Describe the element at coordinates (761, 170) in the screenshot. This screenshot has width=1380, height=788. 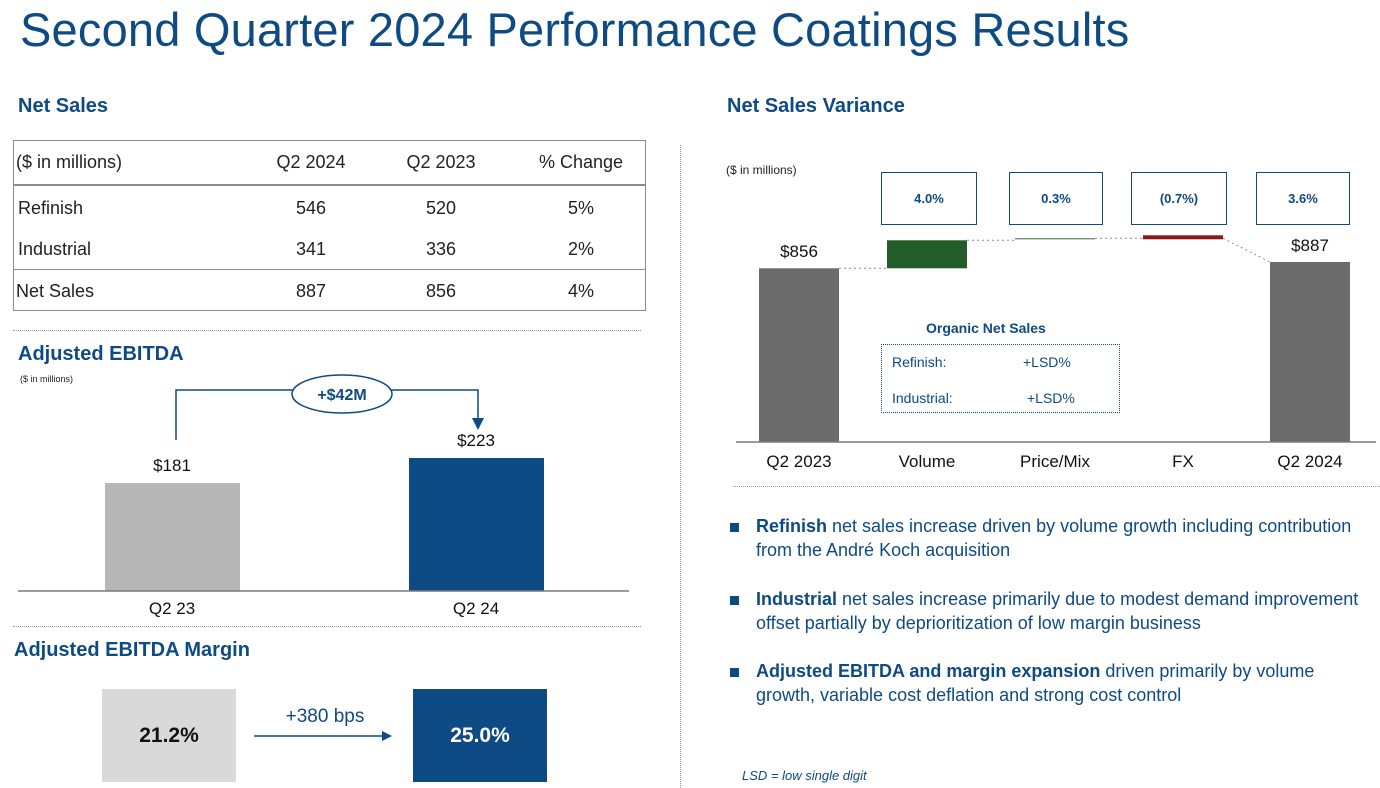
I see `variance-units: ($ in millions)` at that location.